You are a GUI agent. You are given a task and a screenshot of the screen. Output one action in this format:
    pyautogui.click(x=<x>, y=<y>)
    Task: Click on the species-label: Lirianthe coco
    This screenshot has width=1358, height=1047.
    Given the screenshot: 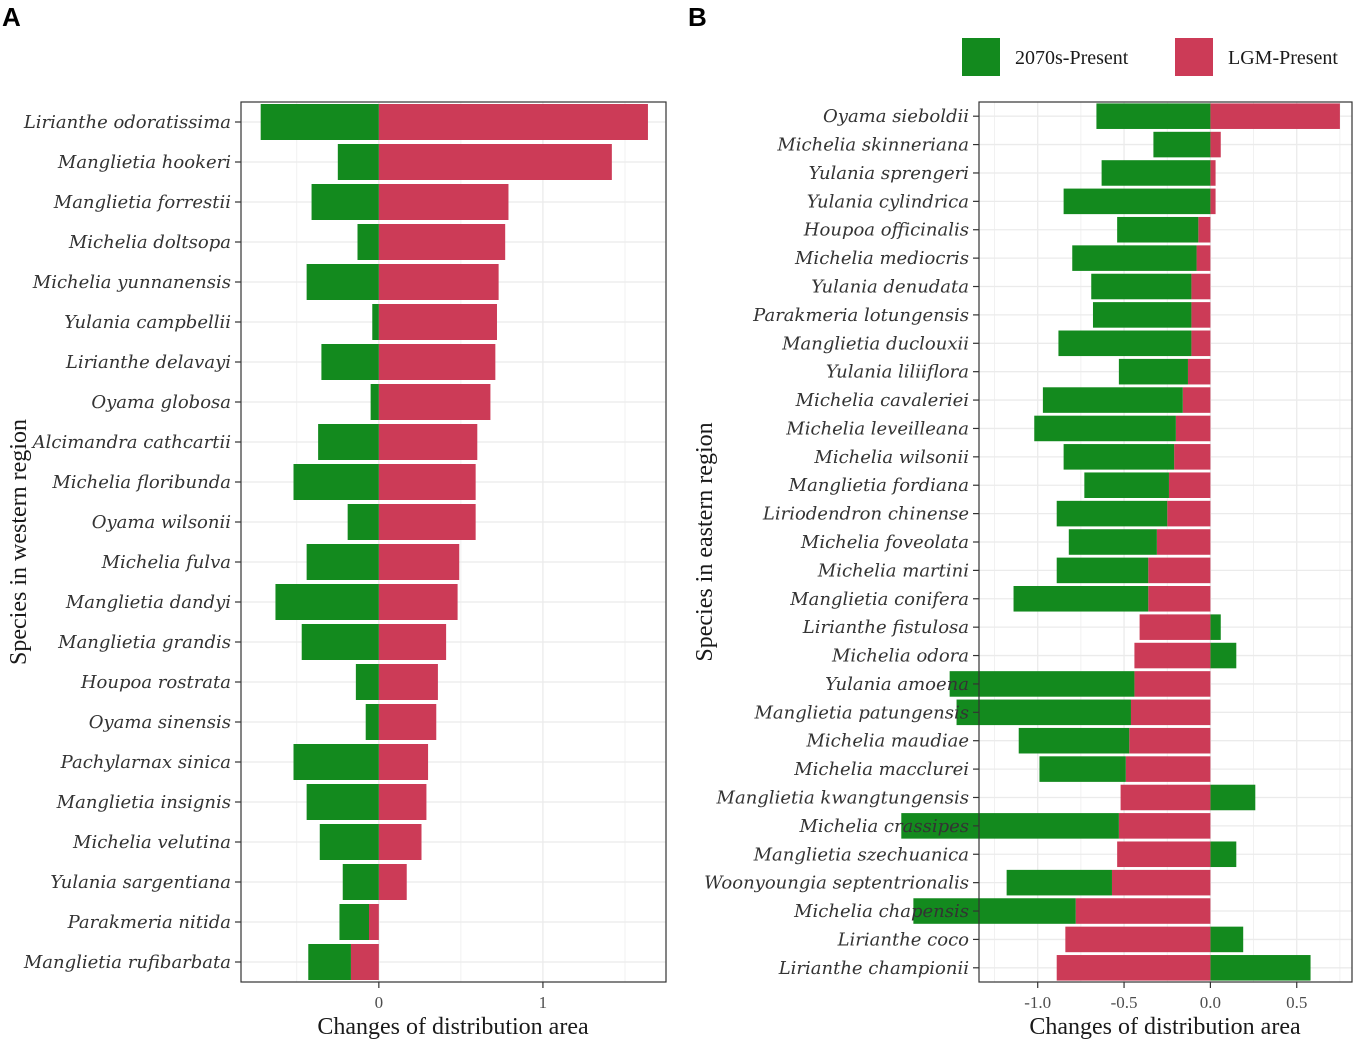 What is the action you would take?
    pyautogui.click(x=903, y=939)
    